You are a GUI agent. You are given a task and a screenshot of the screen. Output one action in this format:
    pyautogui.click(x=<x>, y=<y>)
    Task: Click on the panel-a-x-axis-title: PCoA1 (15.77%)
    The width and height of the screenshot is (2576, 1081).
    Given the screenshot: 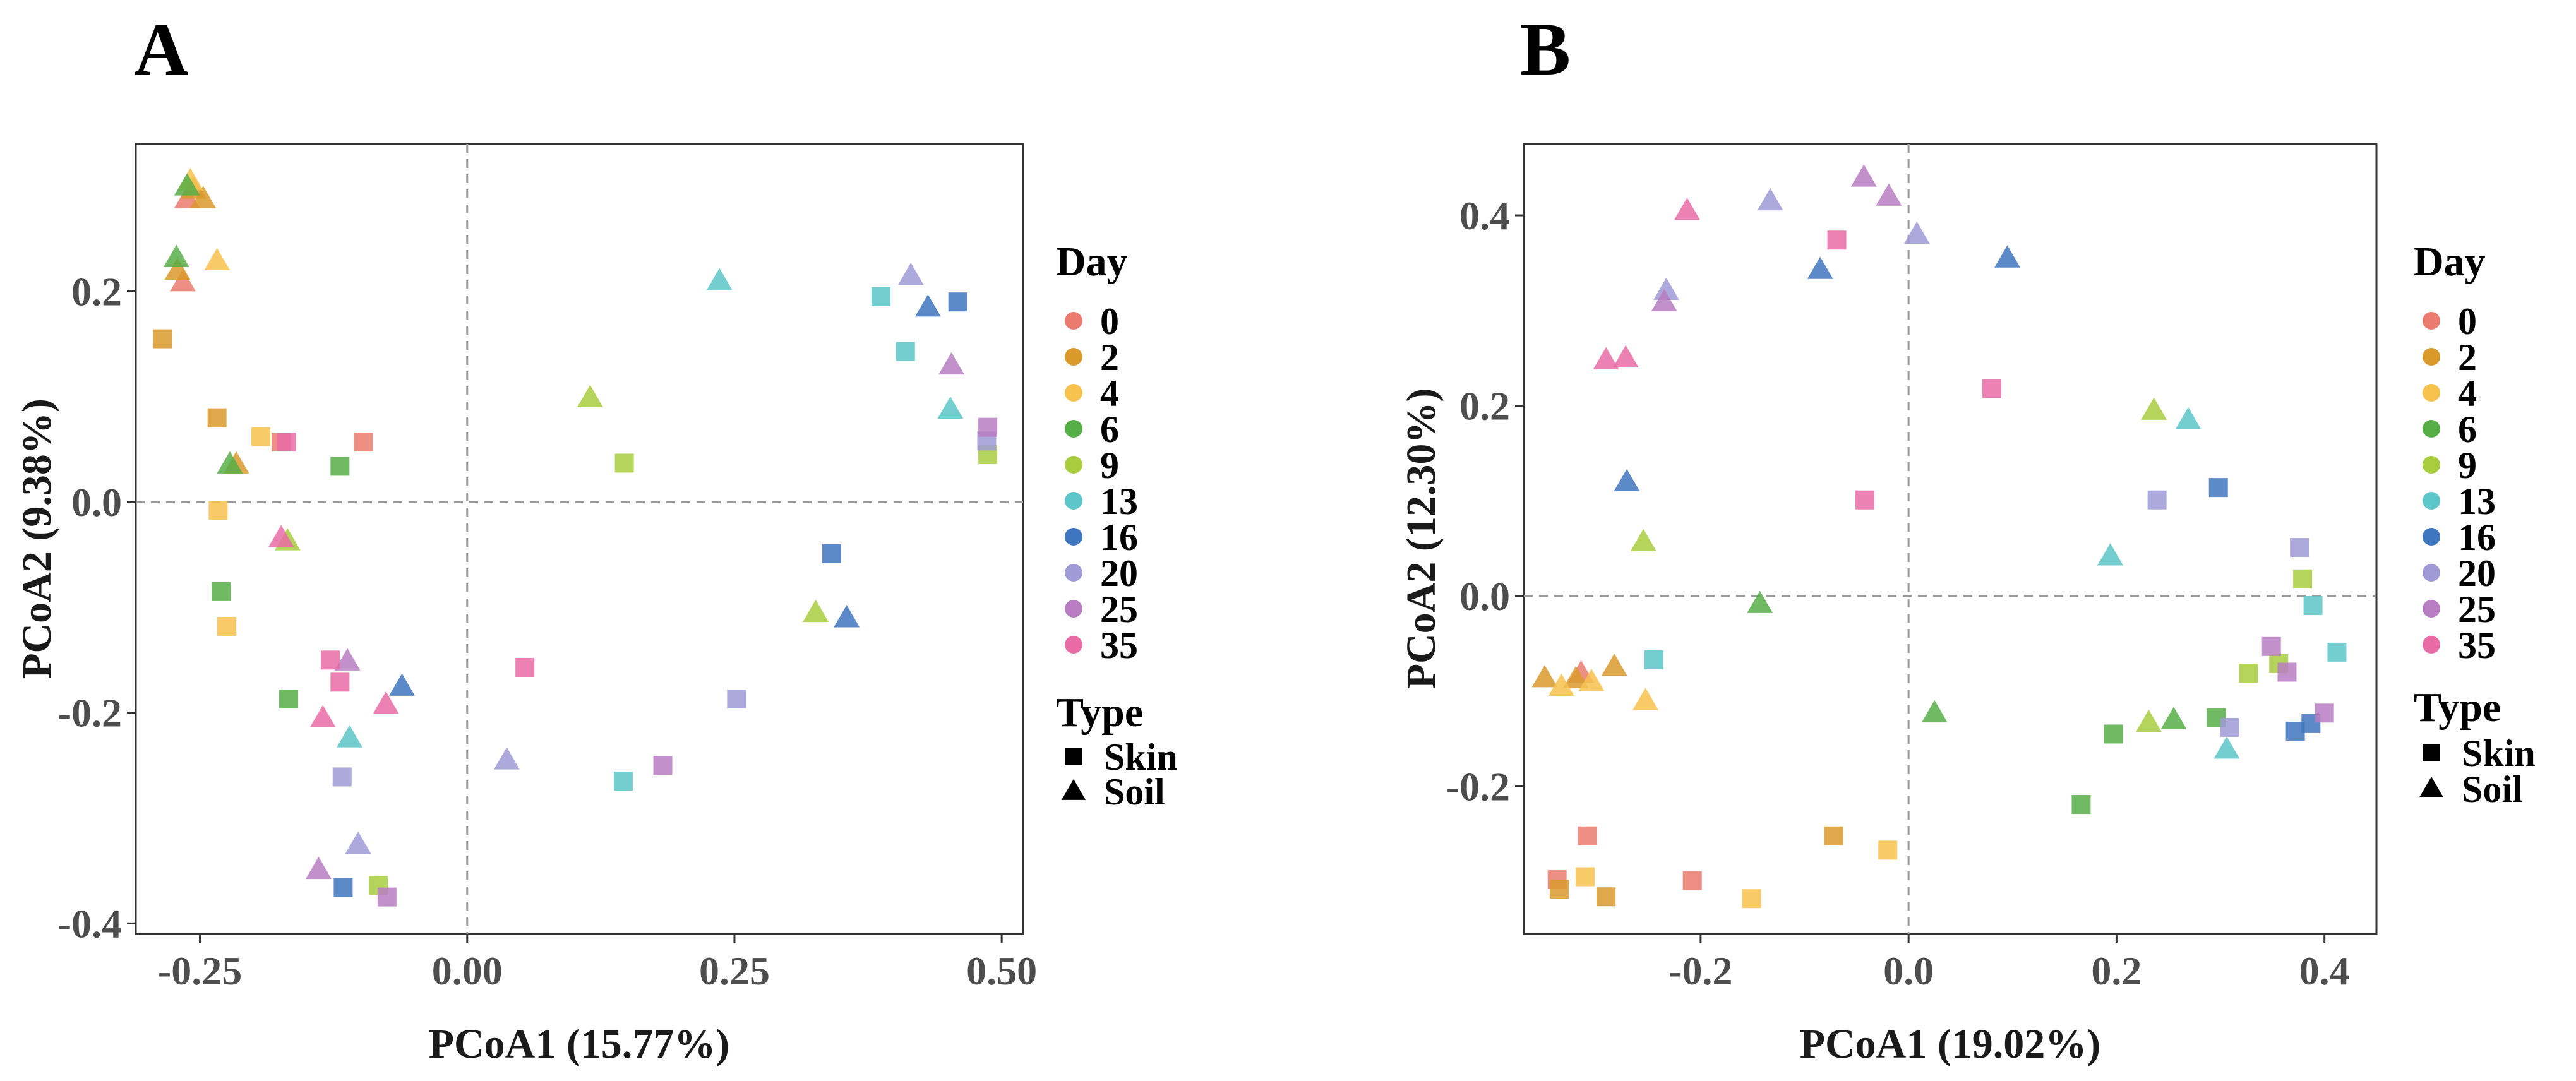 What is the action you would take?
    pyautogui.click(x=579, y=1044)
    